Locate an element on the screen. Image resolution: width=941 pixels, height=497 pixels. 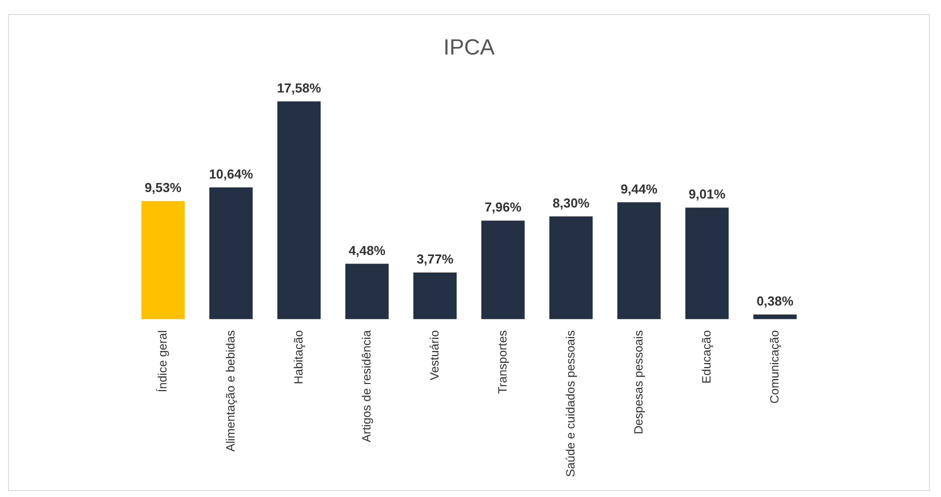
x-tick-label: Habitação is located at coordinates (298, 357).